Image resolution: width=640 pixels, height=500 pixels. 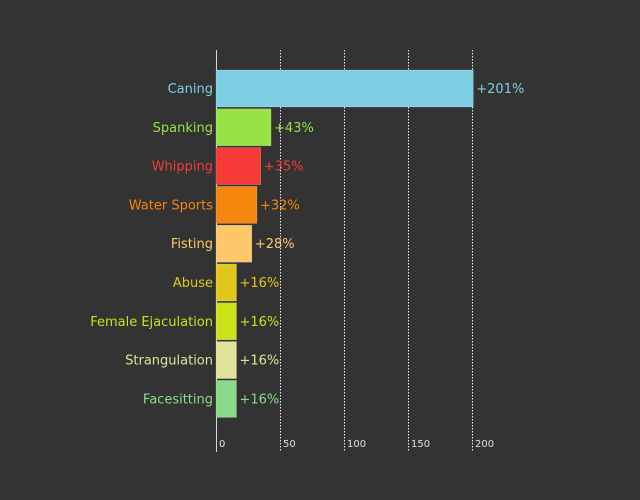 I want to click on category-label: Abuse, so click(x=193, y=283).